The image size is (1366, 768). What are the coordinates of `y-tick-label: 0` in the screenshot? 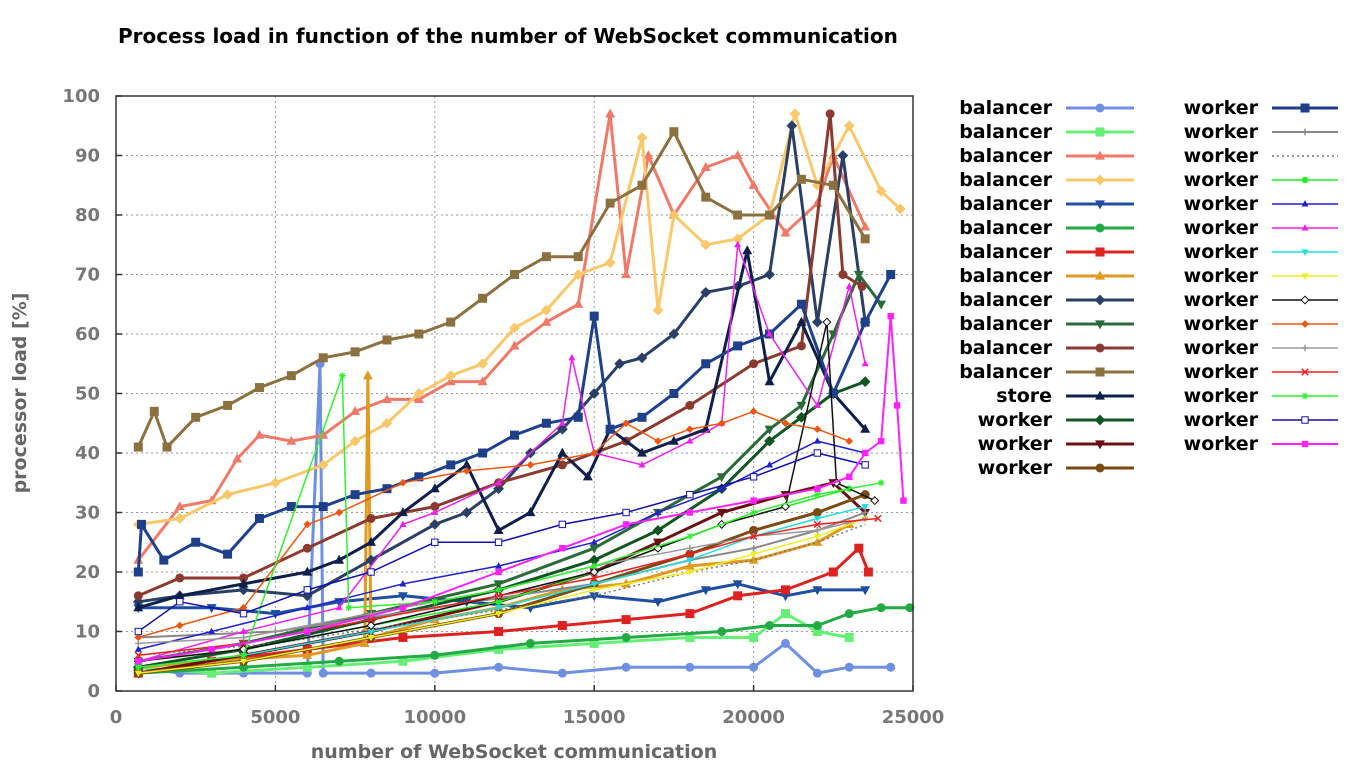 It's located at (93, 691).